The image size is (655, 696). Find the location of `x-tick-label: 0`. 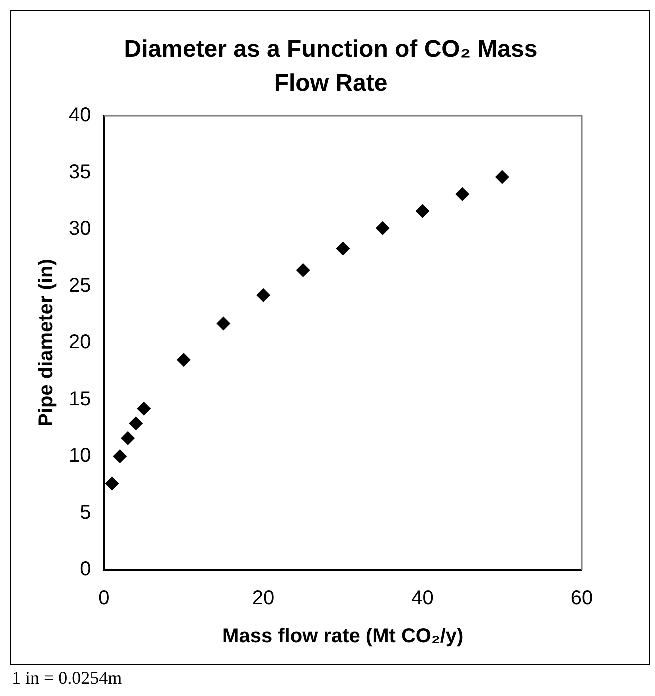

x-tick-label: 0 is located at coordinates (104, 599).